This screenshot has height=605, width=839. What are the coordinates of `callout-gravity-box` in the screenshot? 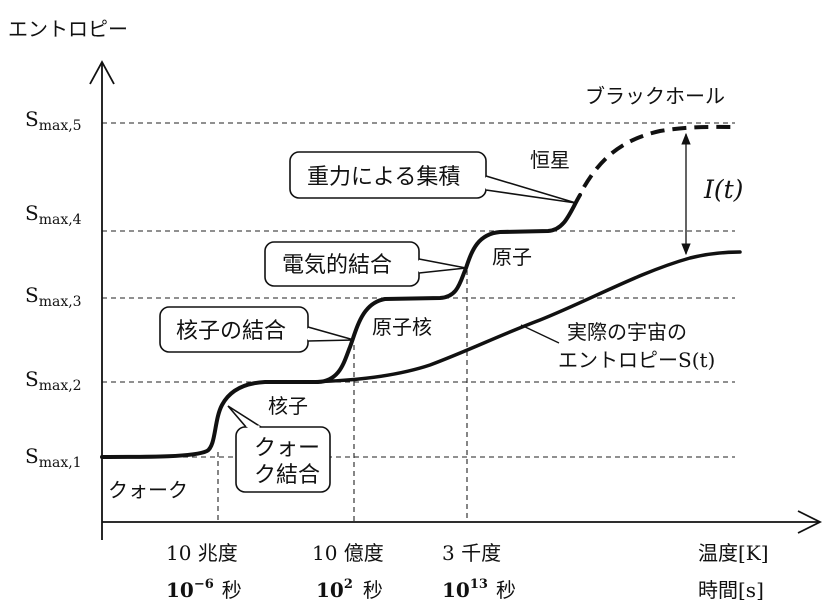 It's located at (388, 175).